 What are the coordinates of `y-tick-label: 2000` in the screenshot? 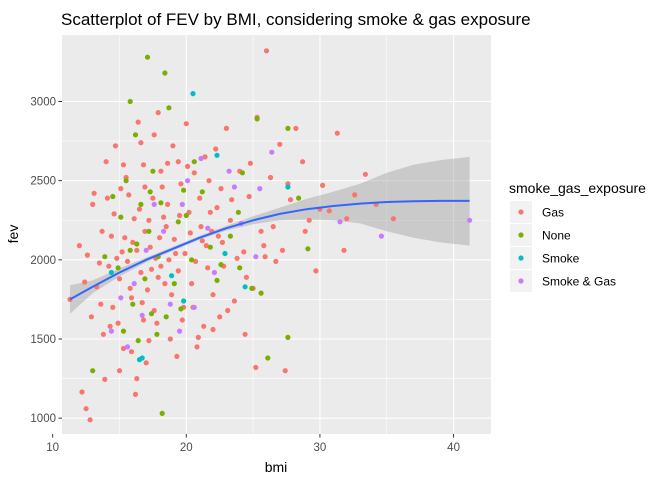 It's located at (43, 261).